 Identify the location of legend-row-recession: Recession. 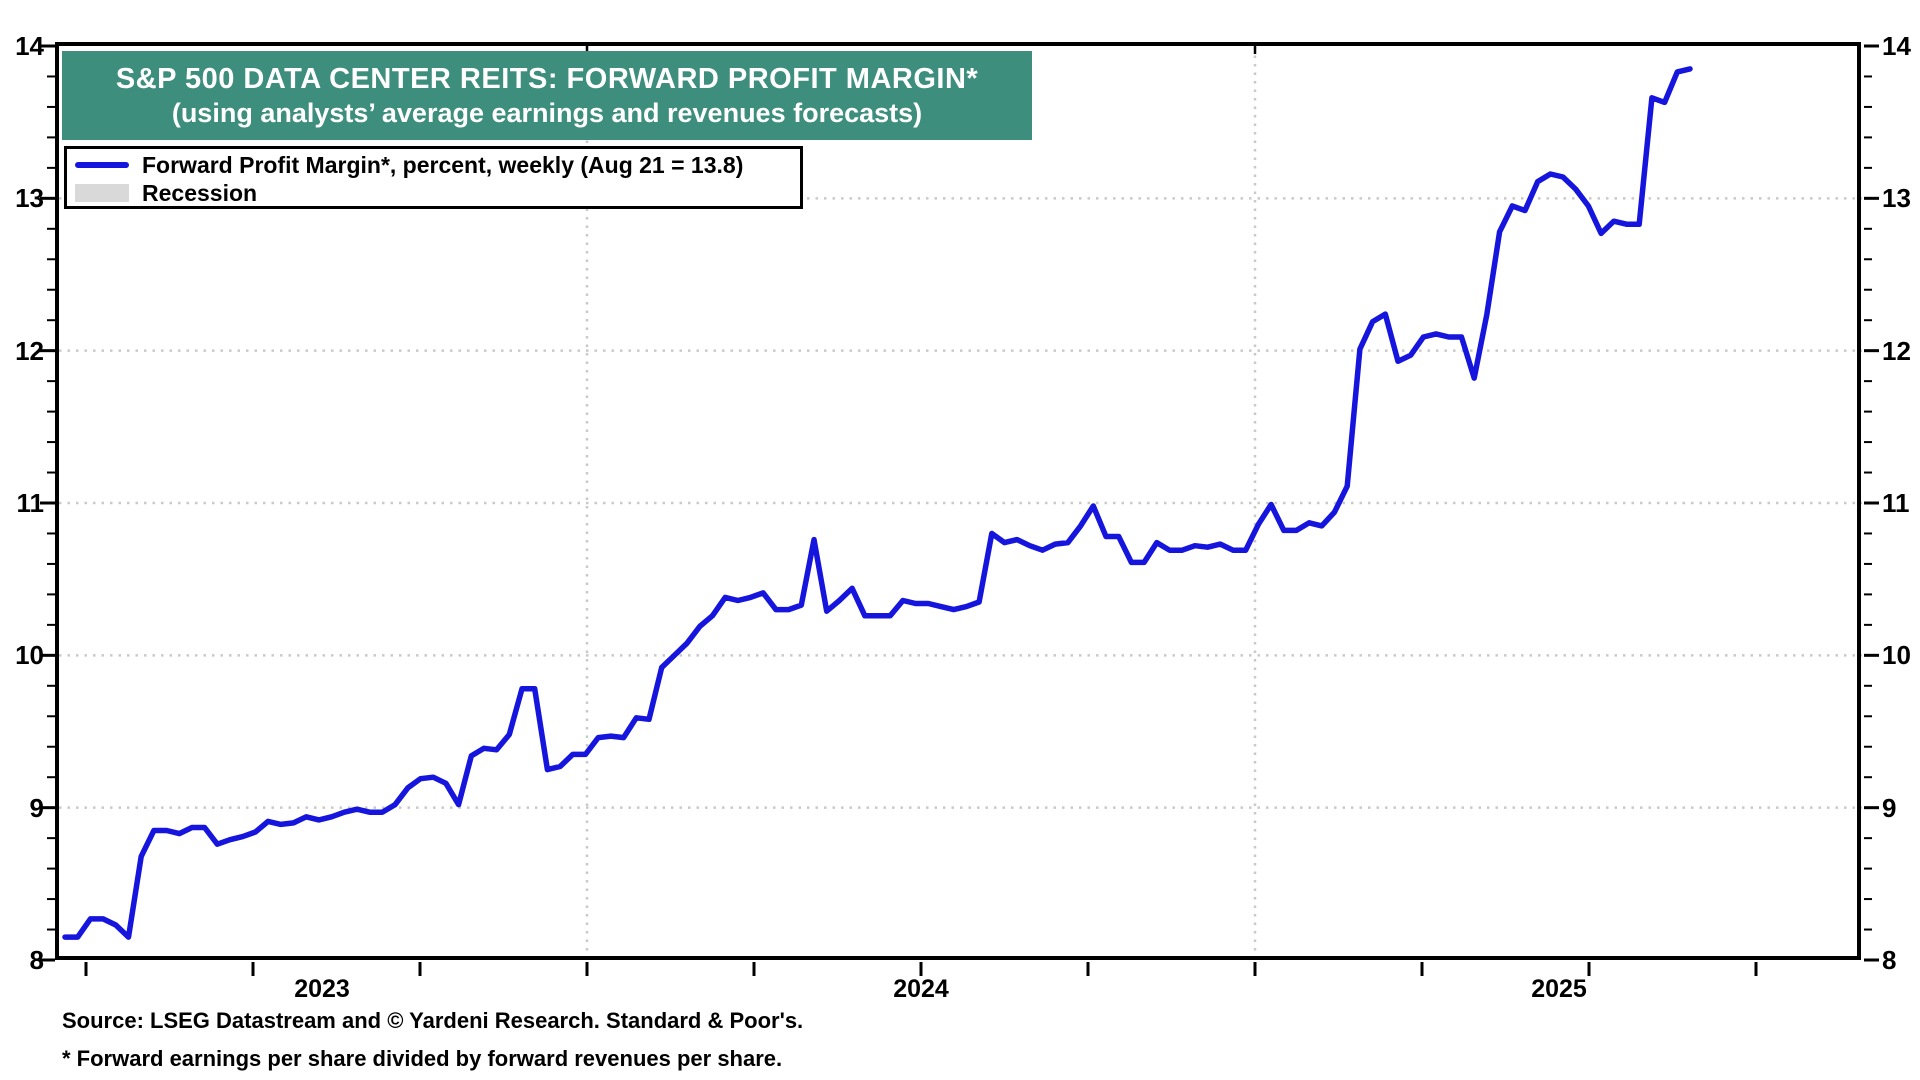
(437, 193).